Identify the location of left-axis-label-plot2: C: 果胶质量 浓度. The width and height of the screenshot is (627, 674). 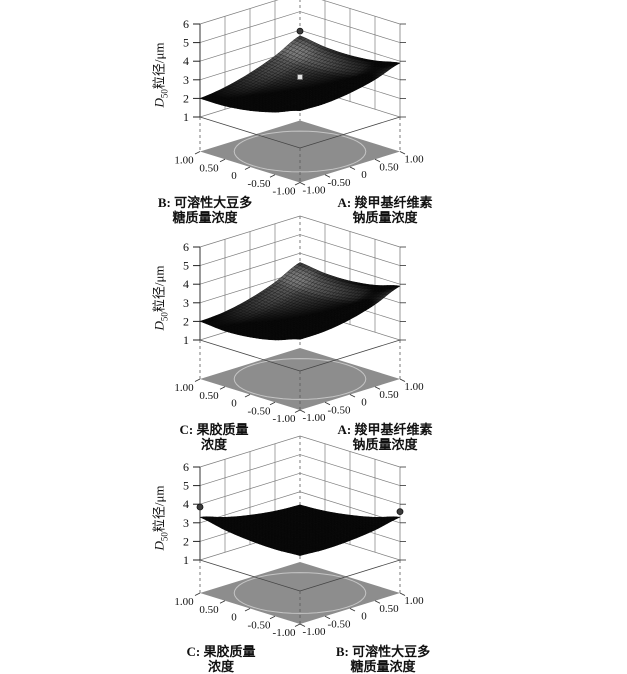
(214, 437).